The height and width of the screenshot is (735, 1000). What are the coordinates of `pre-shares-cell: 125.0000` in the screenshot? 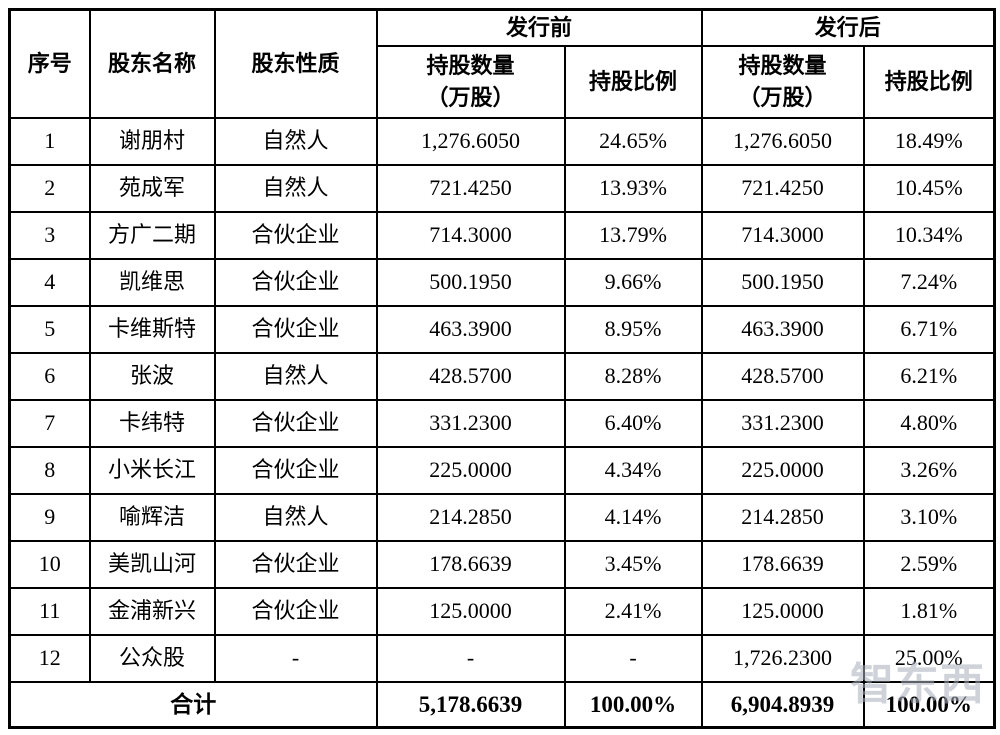 It's located at (470, 611).